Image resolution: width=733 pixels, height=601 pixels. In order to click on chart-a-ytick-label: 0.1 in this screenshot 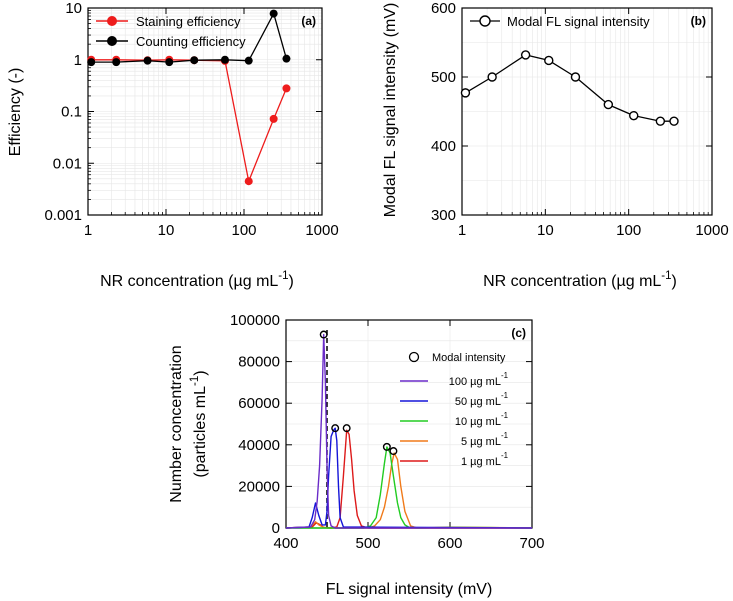, I will do `click(71, 112)`.